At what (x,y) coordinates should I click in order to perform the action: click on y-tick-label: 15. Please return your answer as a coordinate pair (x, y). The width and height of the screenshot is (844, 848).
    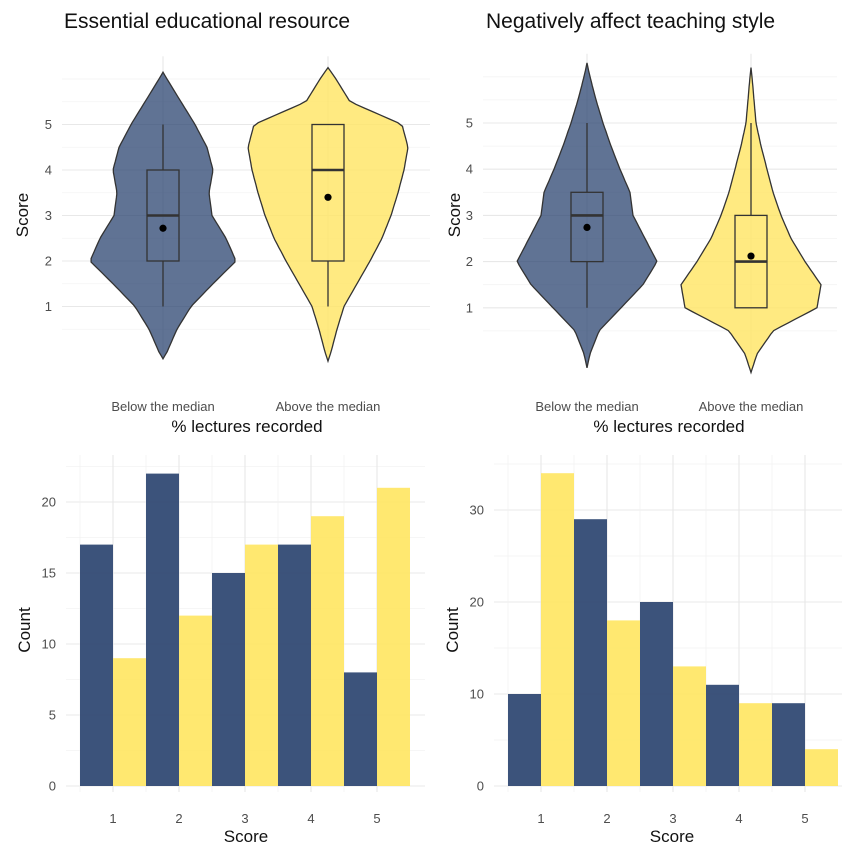
    Looking at the image, I should click on (49, 573).